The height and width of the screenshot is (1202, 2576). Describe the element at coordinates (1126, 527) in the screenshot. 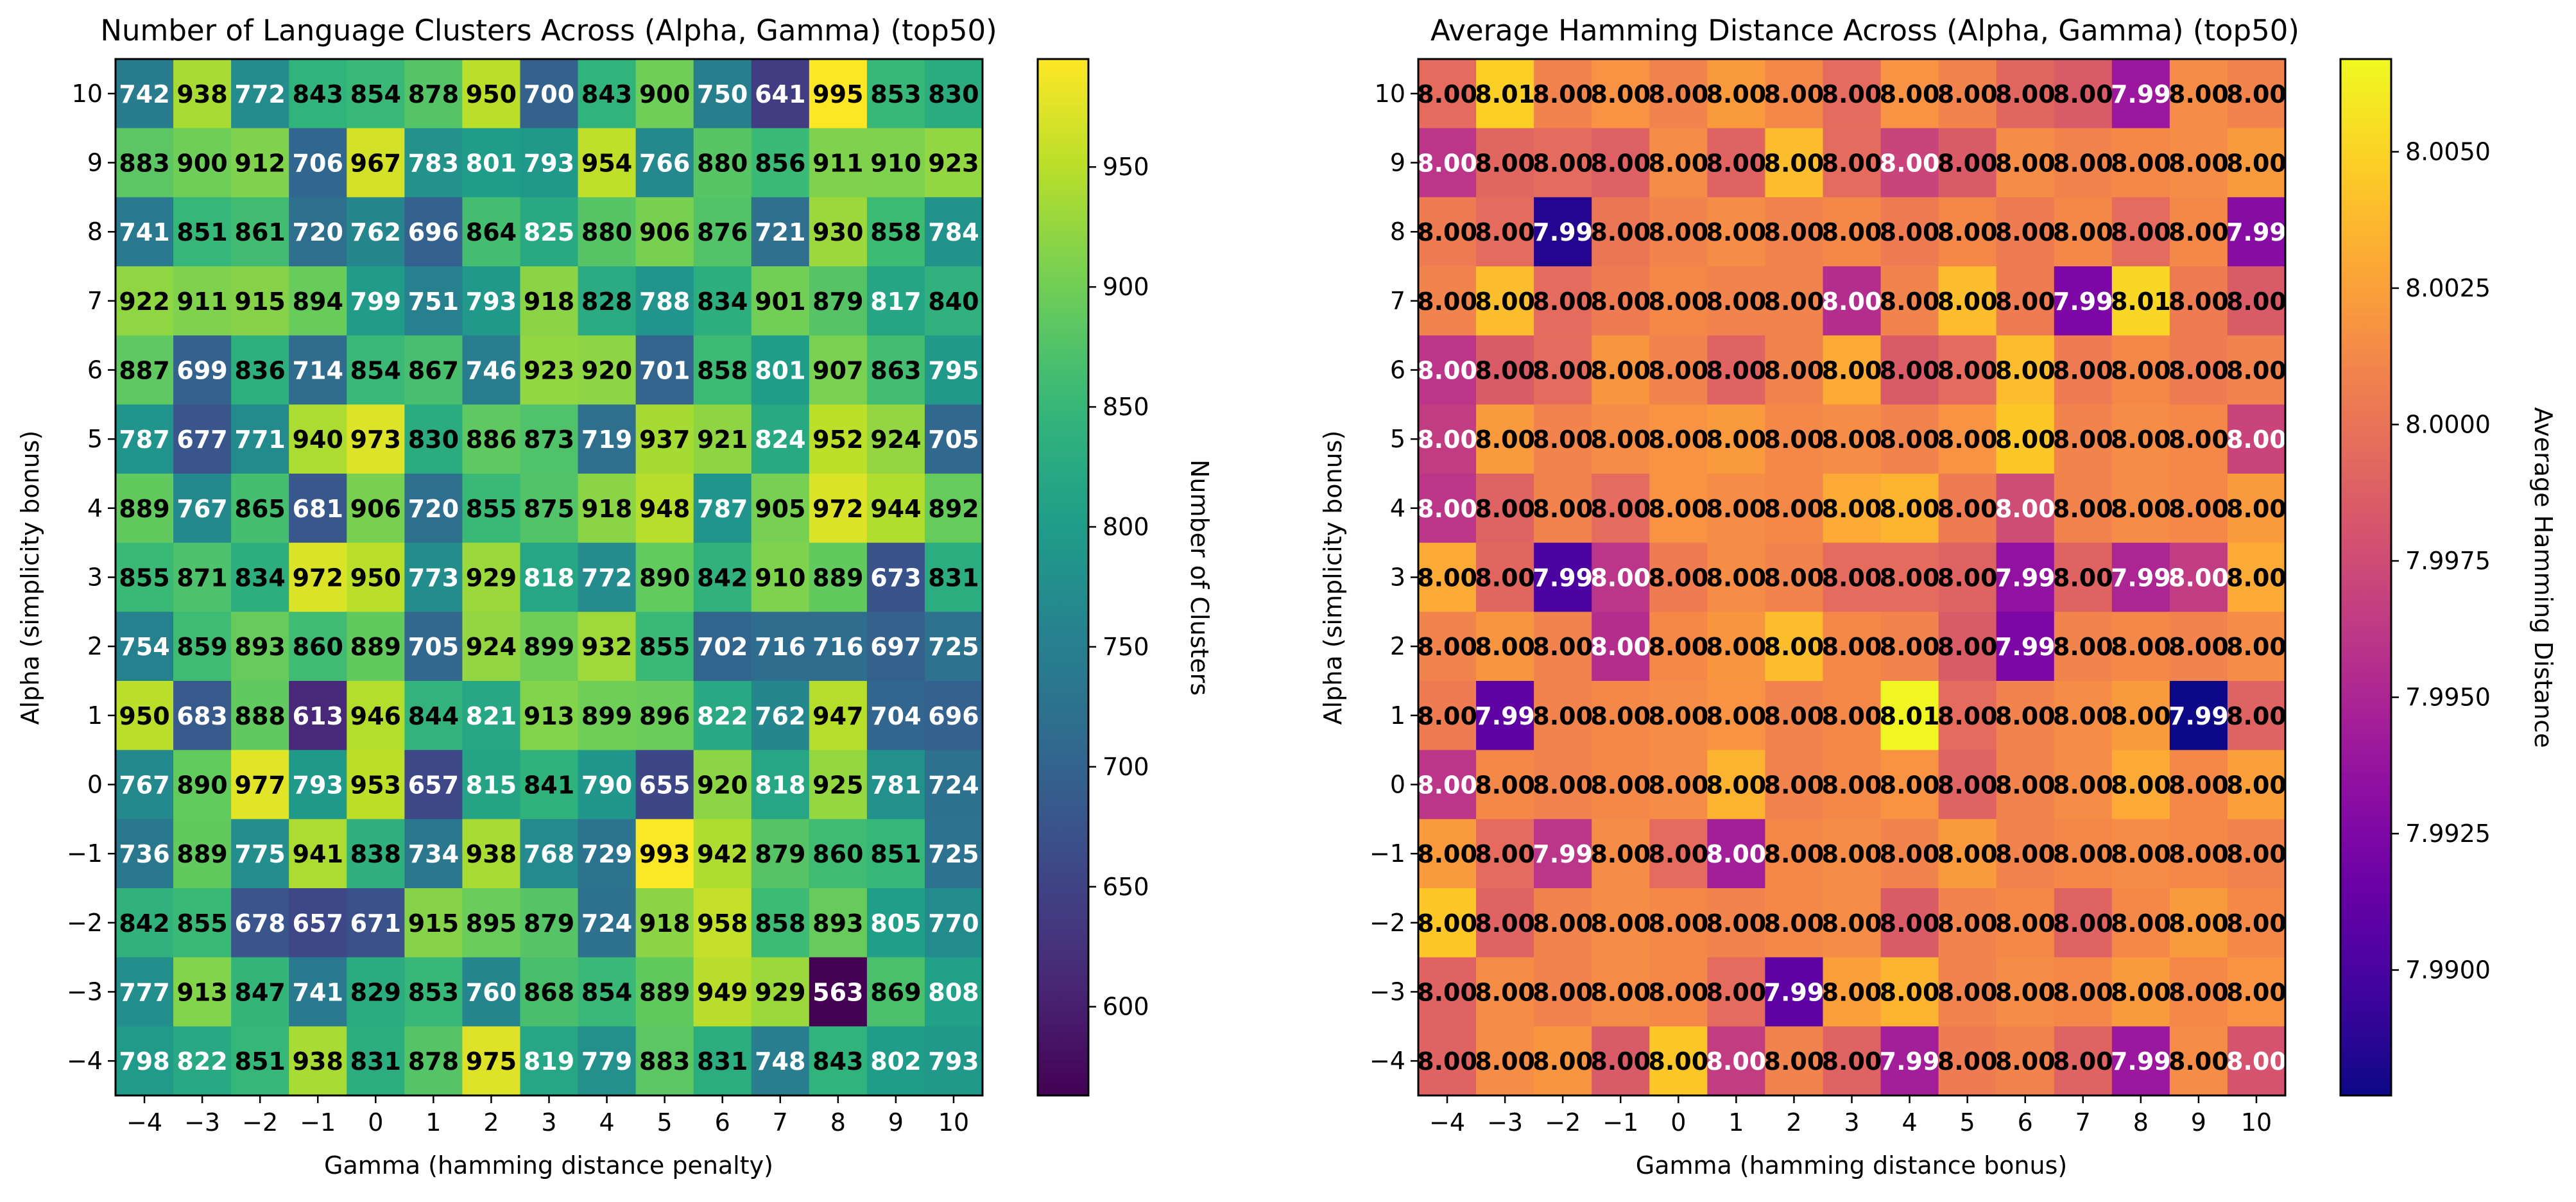

I see `colorbar-tick-label: 800` at that location.